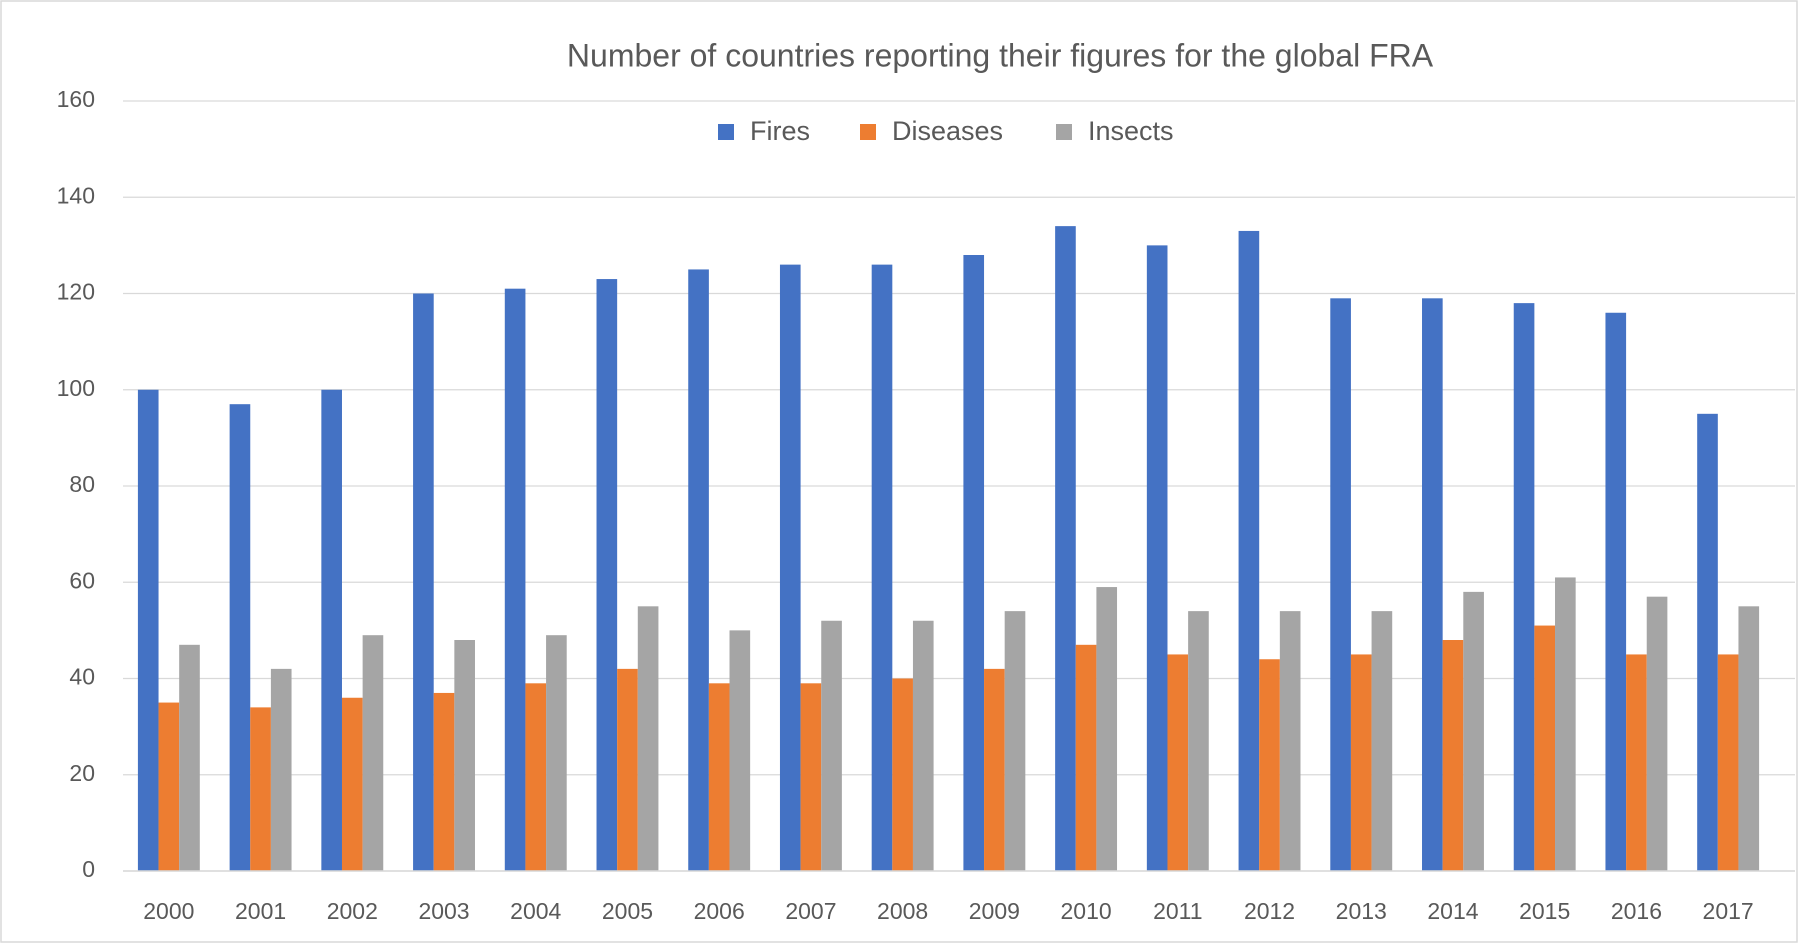 The height and width of the screenshot is (943, 1798). What do you see at coordinates (82, 580) in the screenshot?
I see `y-tick-label: 60` at bounding box center [82, 580].